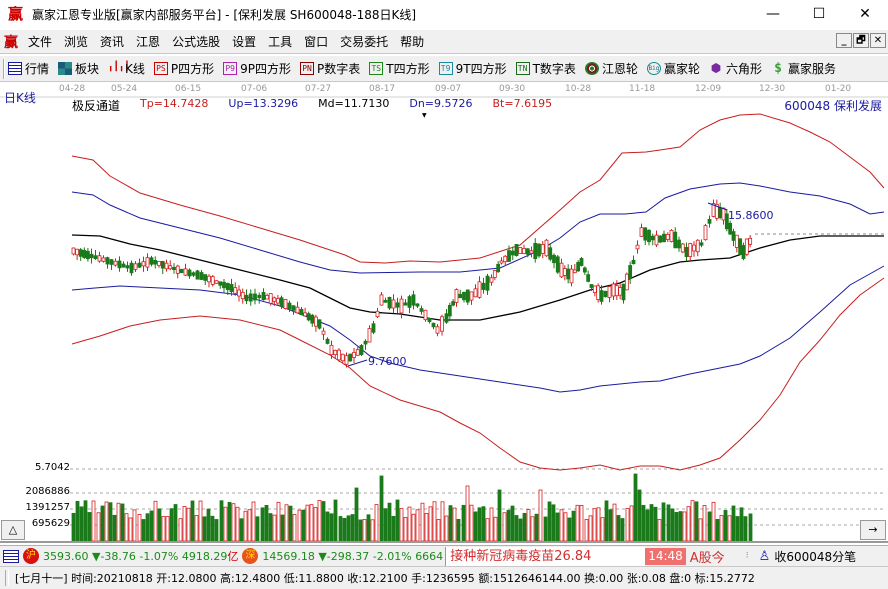  I want to click on lunar-date: [七月十一], so click(41, 578).